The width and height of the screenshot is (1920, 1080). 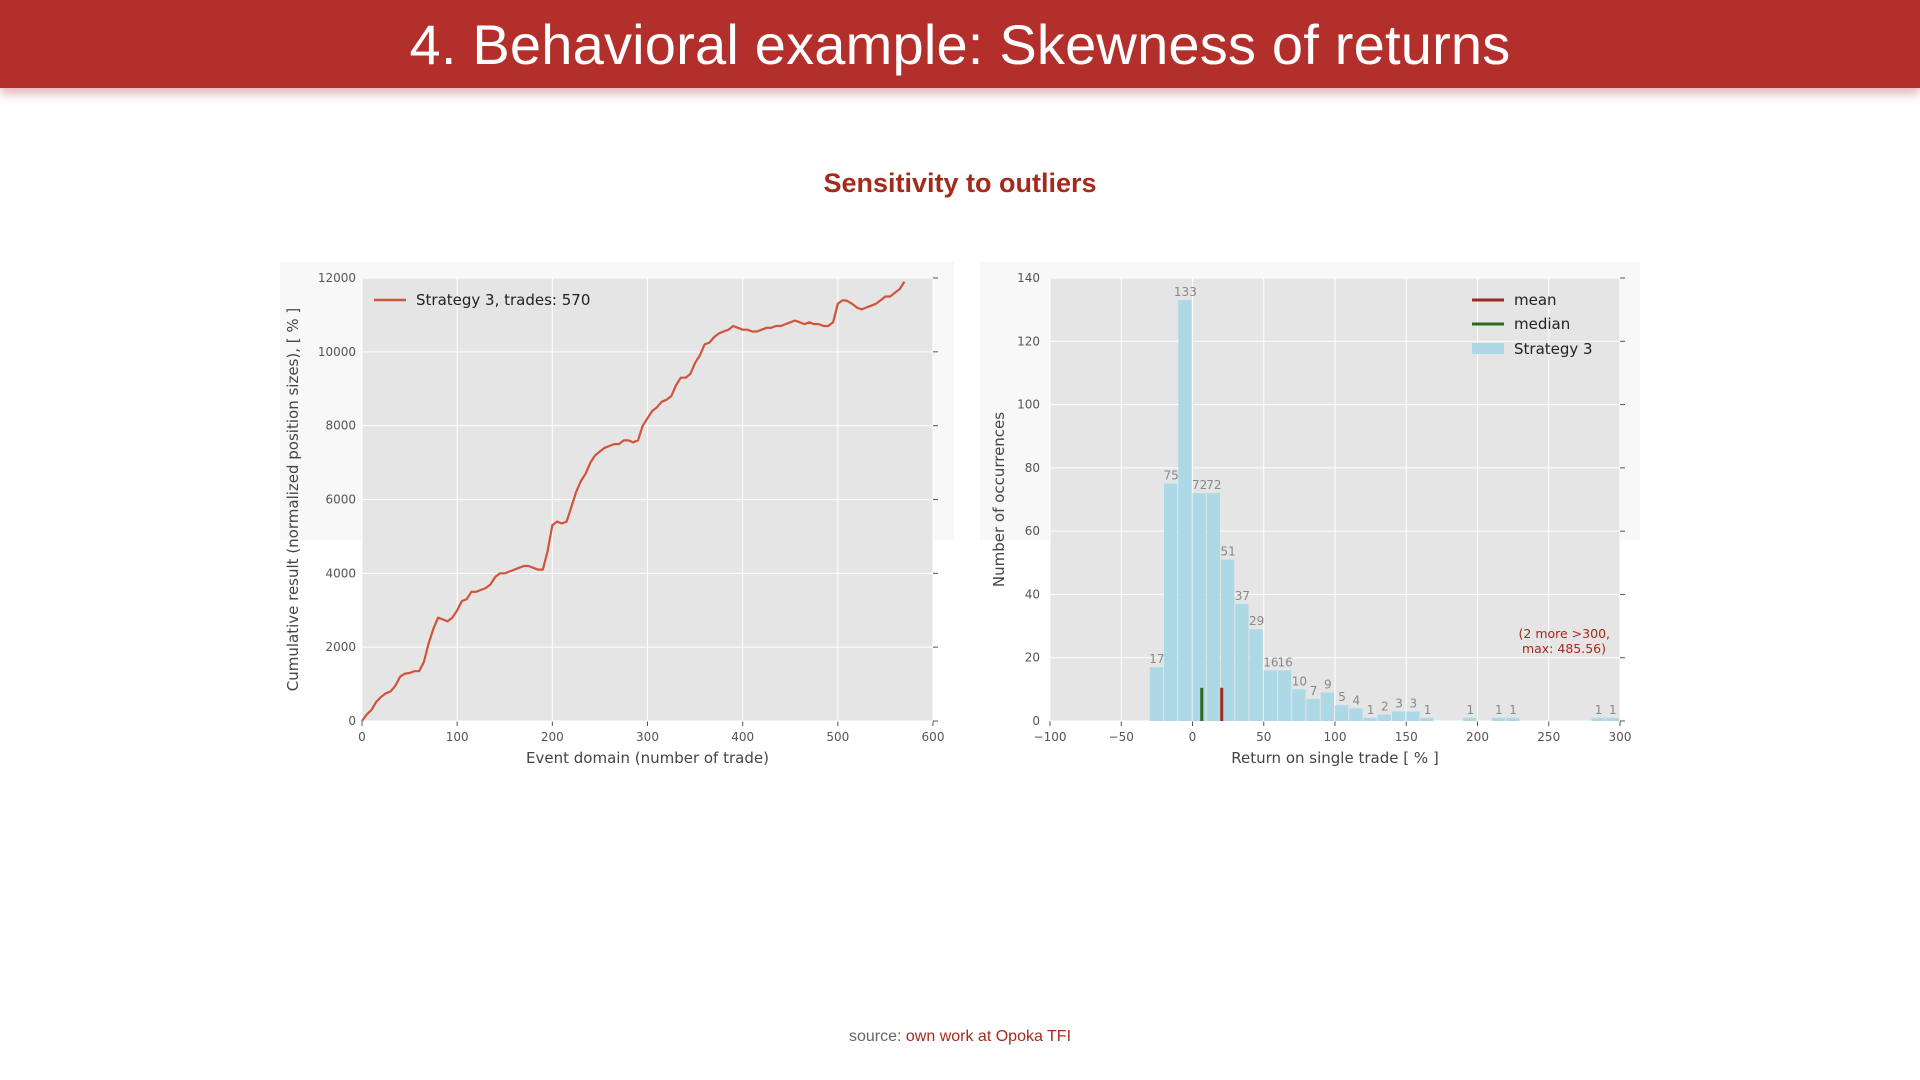 I want to click on outlier-annotation-line-1: (2 more >300,, so click(x=1564, y=633).